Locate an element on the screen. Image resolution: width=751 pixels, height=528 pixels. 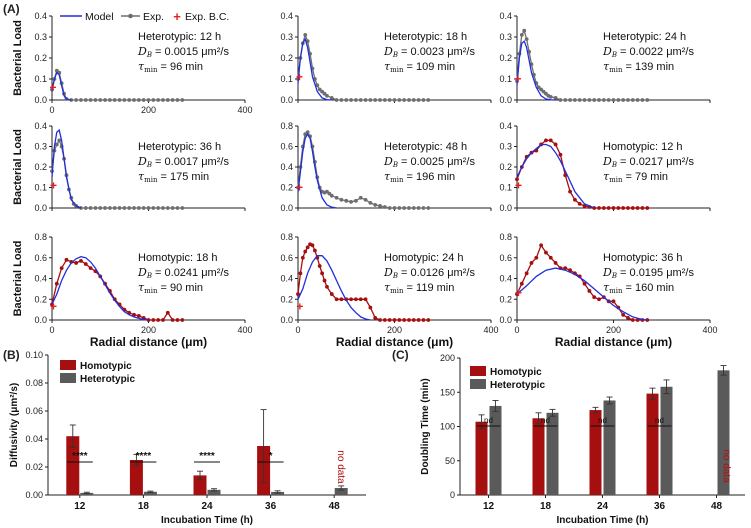
y-tick-label: 50 is located at coordinates (450, 461).